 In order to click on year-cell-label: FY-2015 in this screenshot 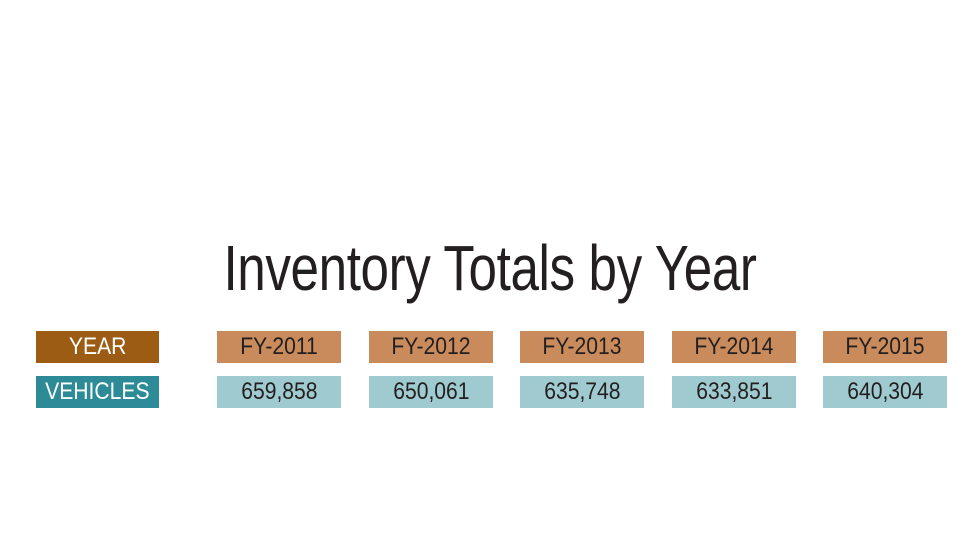, I will do `click(885, 346)`.